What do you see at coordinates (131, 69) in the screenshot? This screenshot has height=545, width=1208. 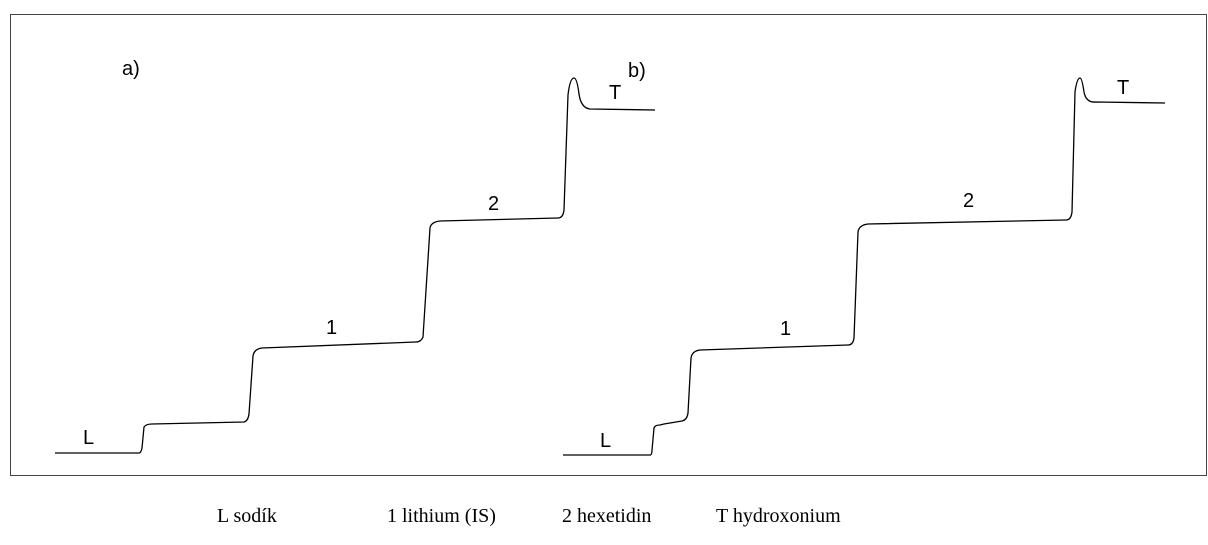 I see `panel-label: a)` at bounding box center [131, 69].